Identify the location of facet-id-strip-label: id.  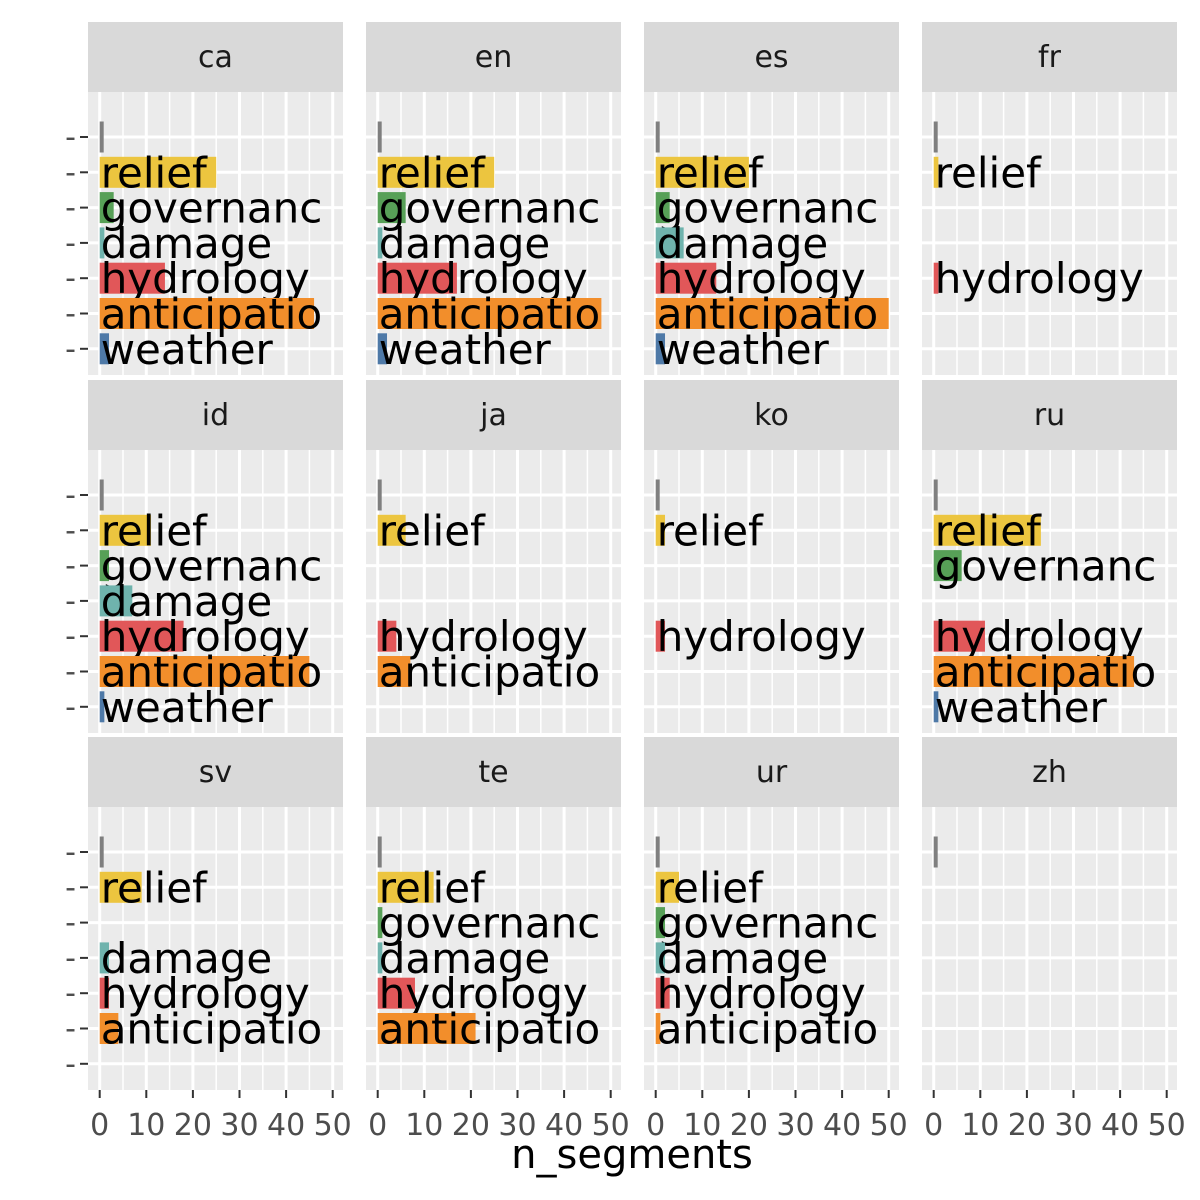
(215, 415).